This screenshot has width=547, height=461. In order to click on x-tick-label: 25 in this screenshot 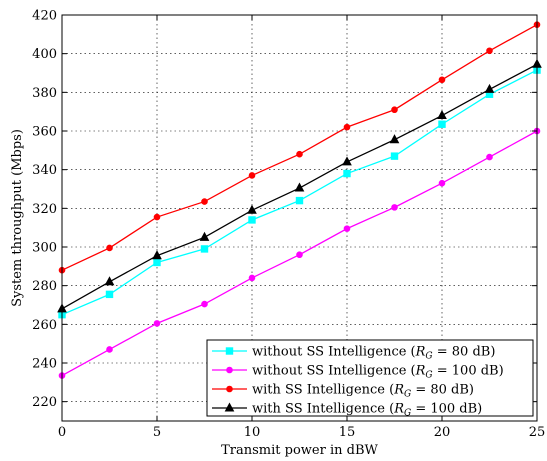, I will do `click(537, 432)`.